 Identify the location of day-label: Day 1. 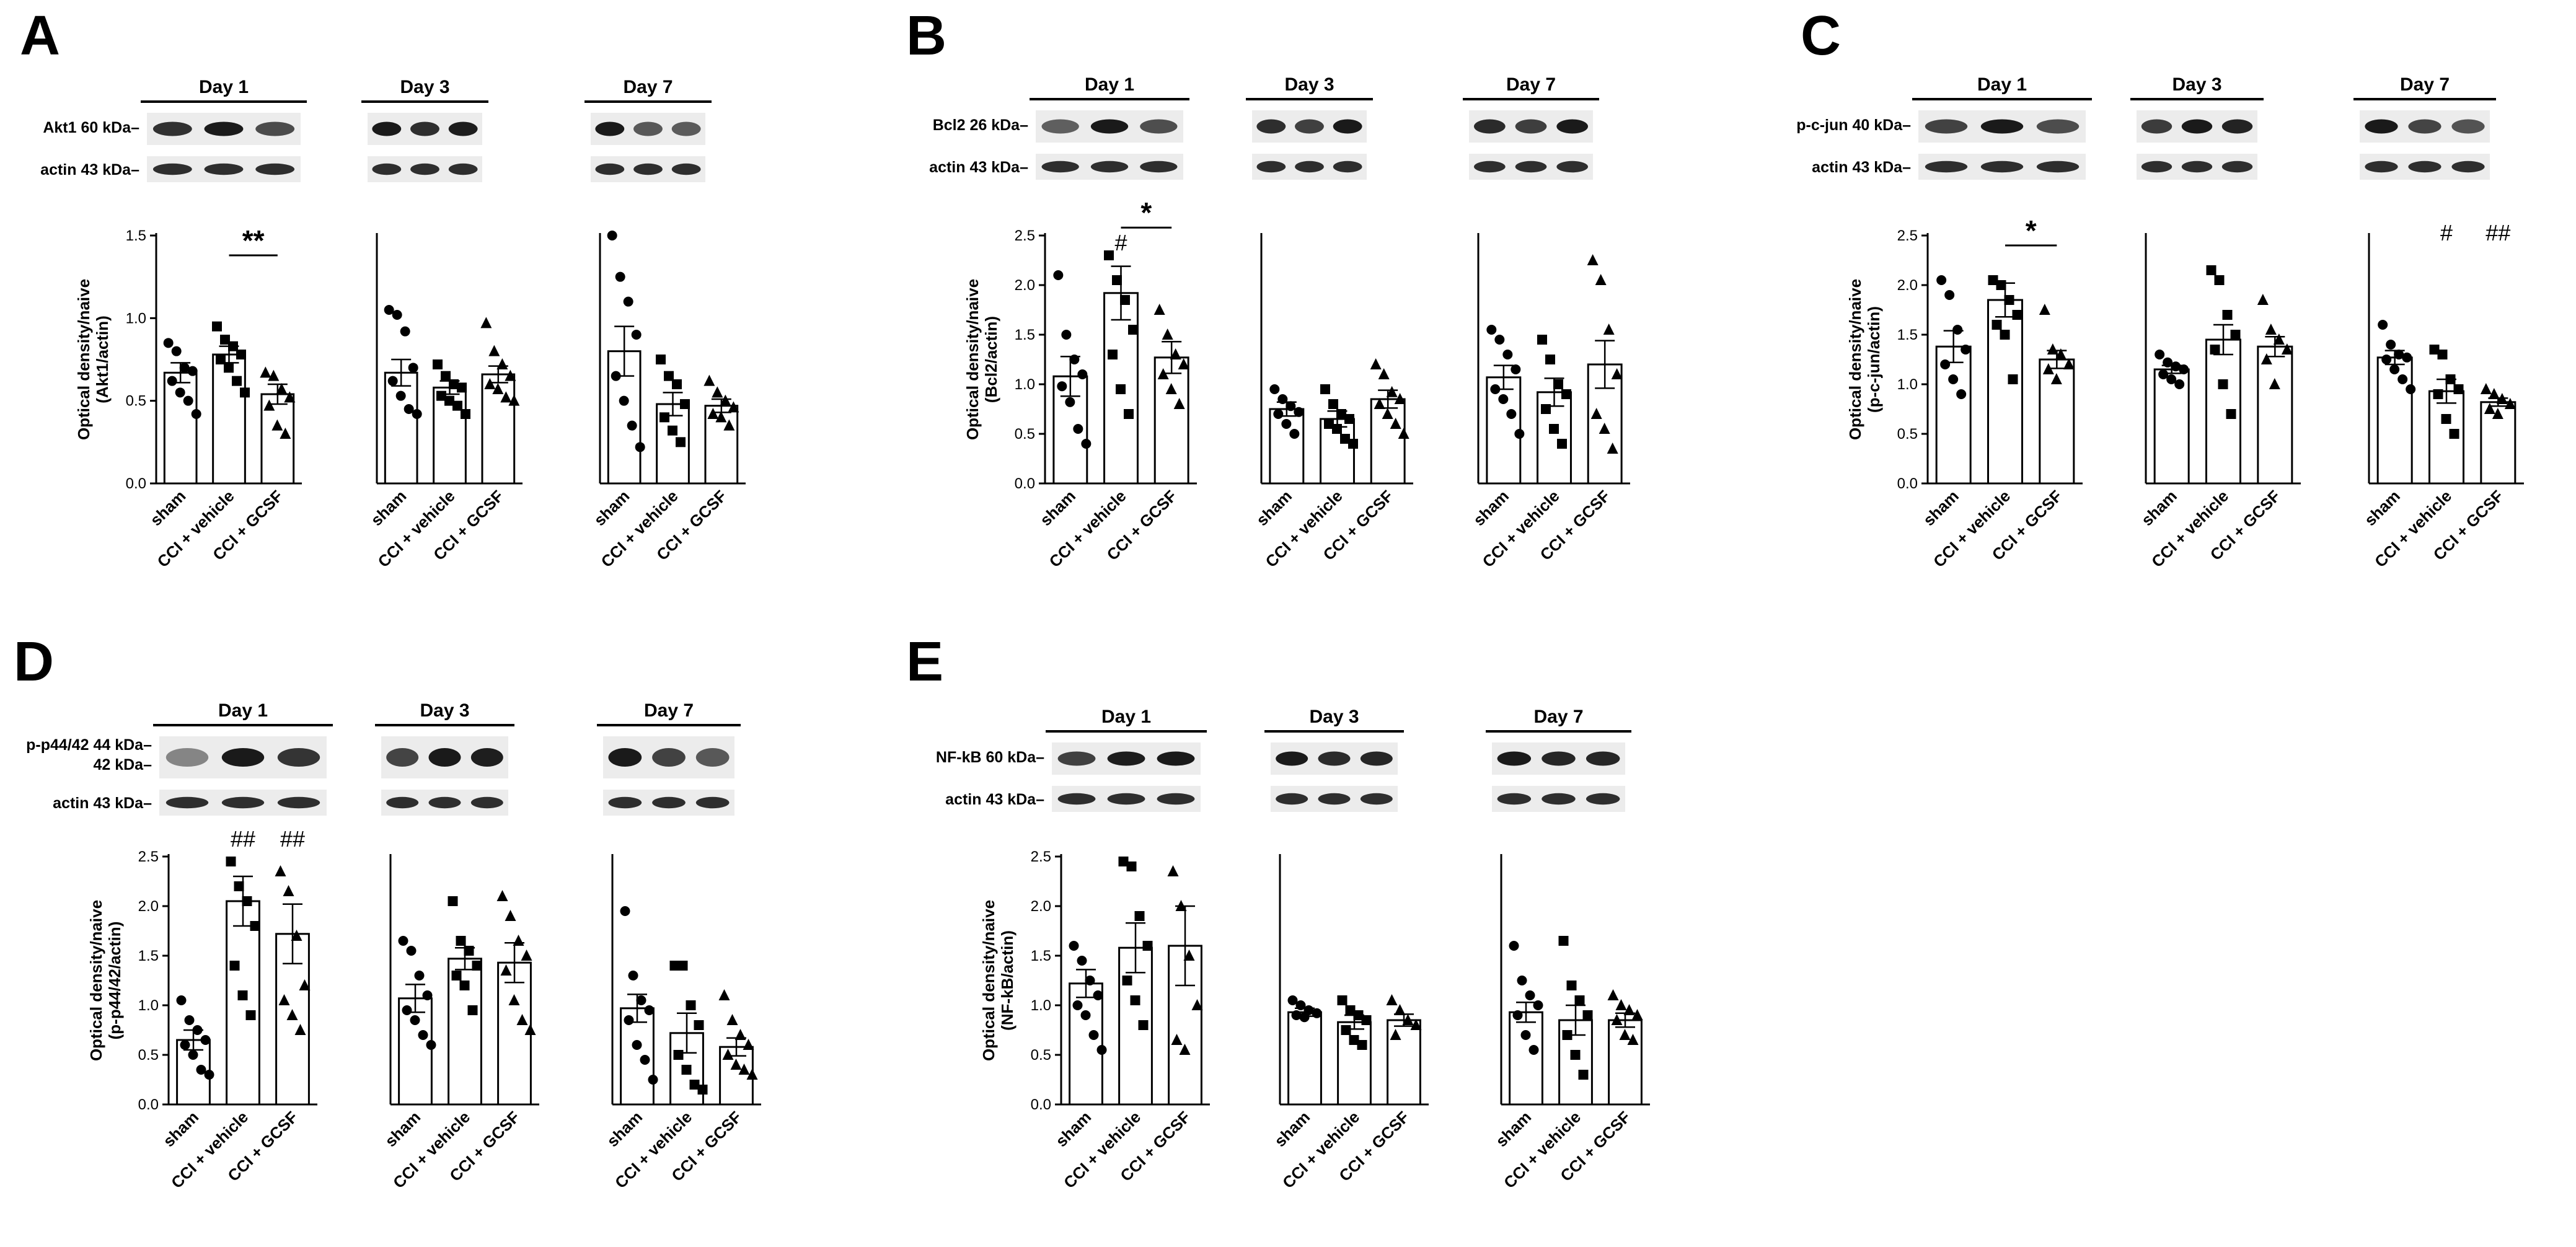
(2002, 84).